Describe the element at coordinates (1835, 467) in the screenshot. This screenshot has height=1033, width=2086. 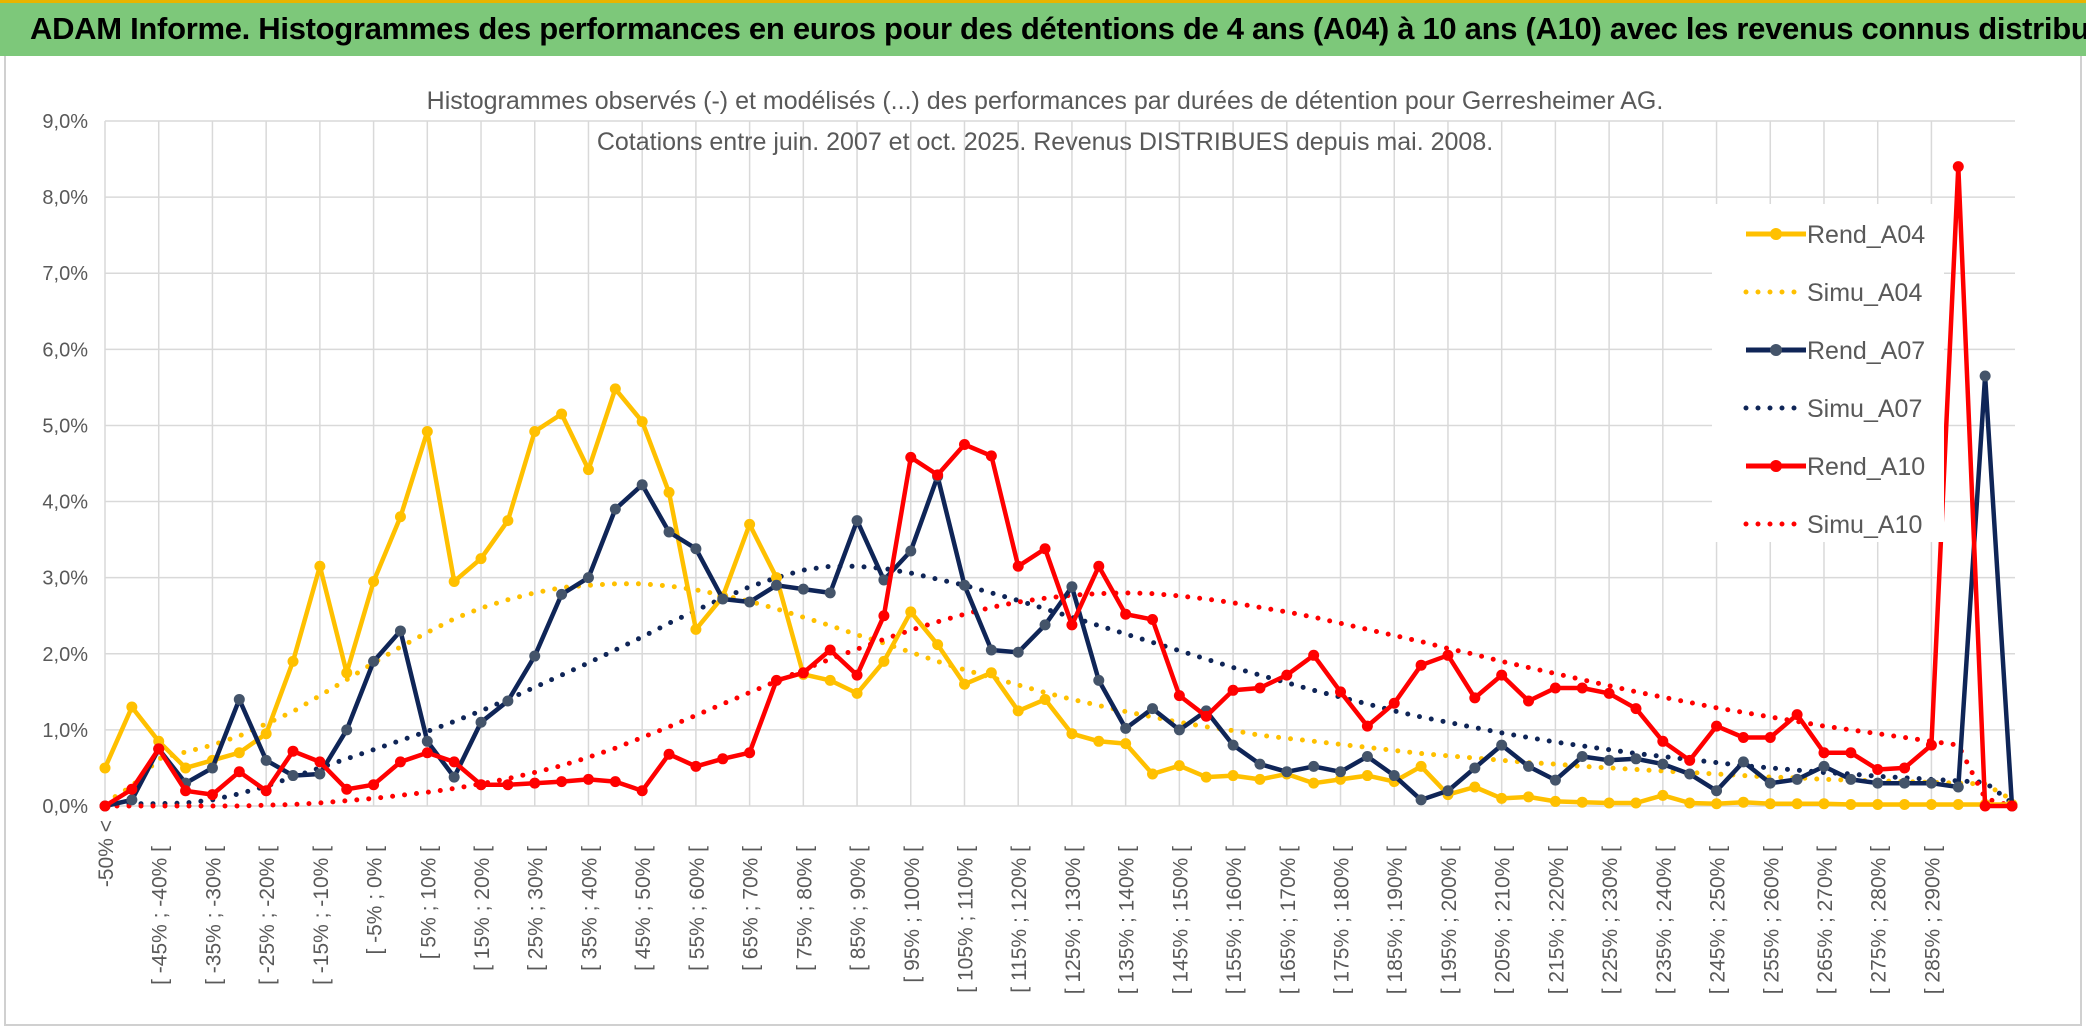
I see `legend-item: Rend_A10` at that location.